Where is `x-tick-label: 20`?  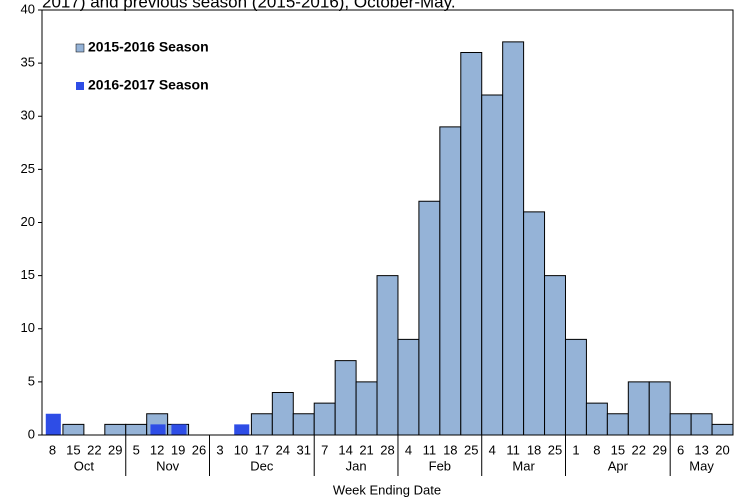 x-tick-label: 20 is located at coordinates (722, 449).